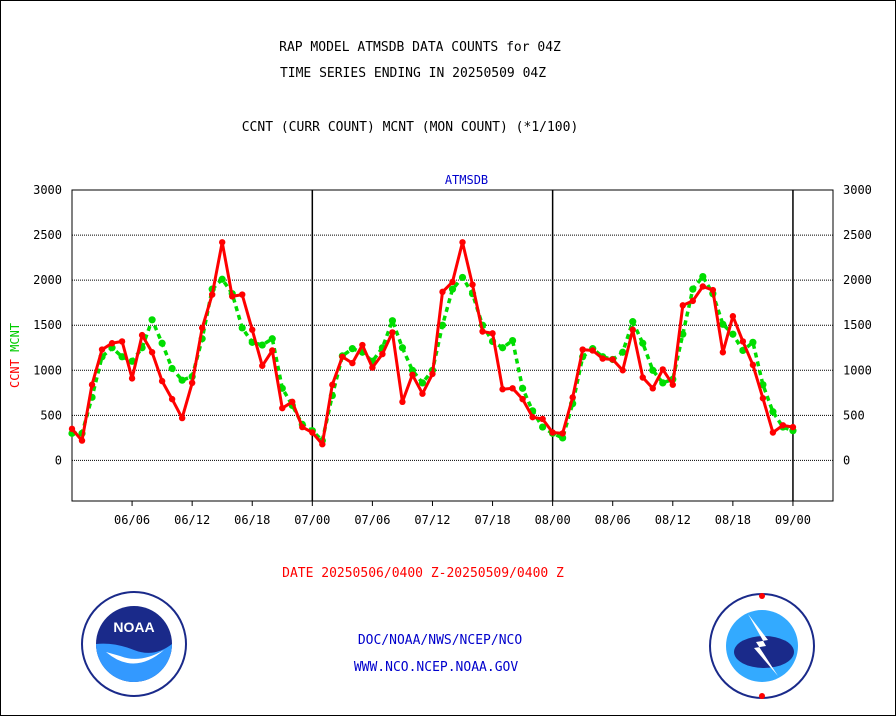 The width and height of the screenshot is (896, 716). I want to click on y-tick-label-left: 2000, so click(47, 280).